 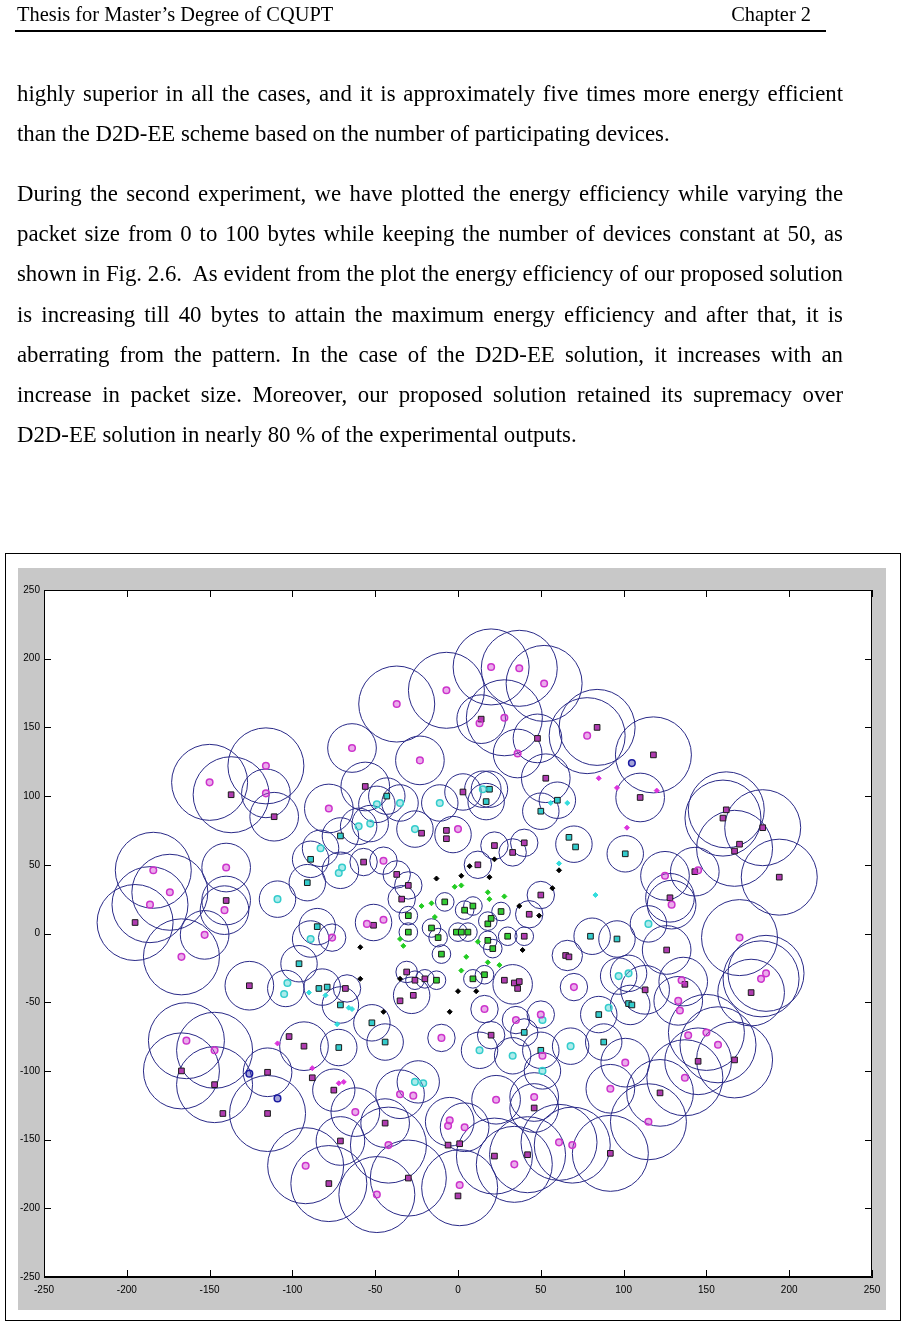 What do you see at coordinates (37, 933) in the screenshot?
I see `y-tick-label: 0` at bounding box center [37, 933].